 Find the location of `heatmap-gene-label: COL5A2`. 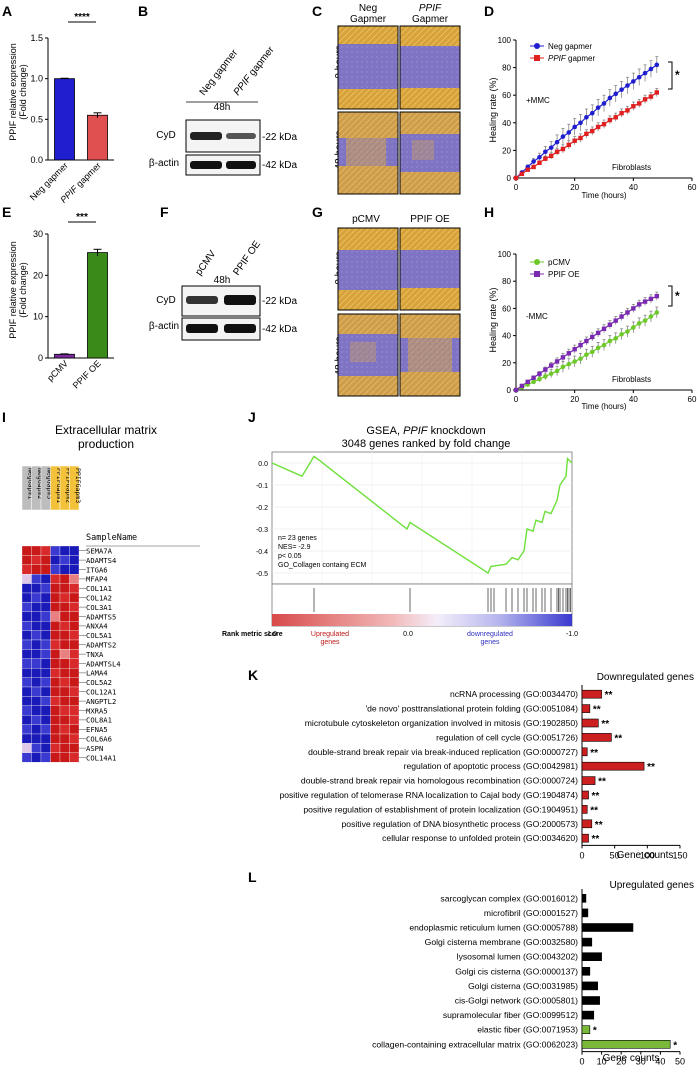

heatmap-gene-label: COL5A2 is located at coordinates (99, 682).